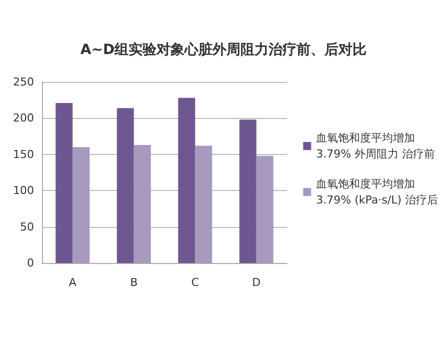  I want to click on y-tick-label: 150, so click(23, 154).